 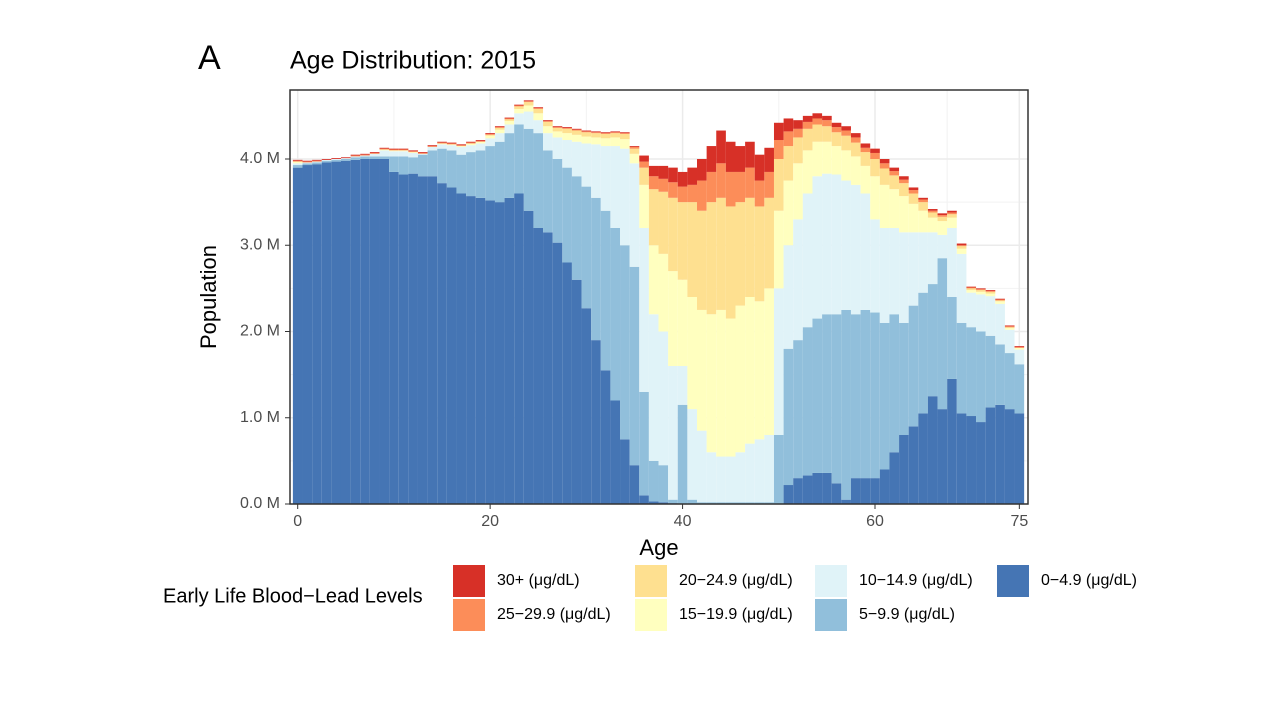 I want to click on legend-label: 10−14.9 (μg/dL), so click(x=916, y=580).